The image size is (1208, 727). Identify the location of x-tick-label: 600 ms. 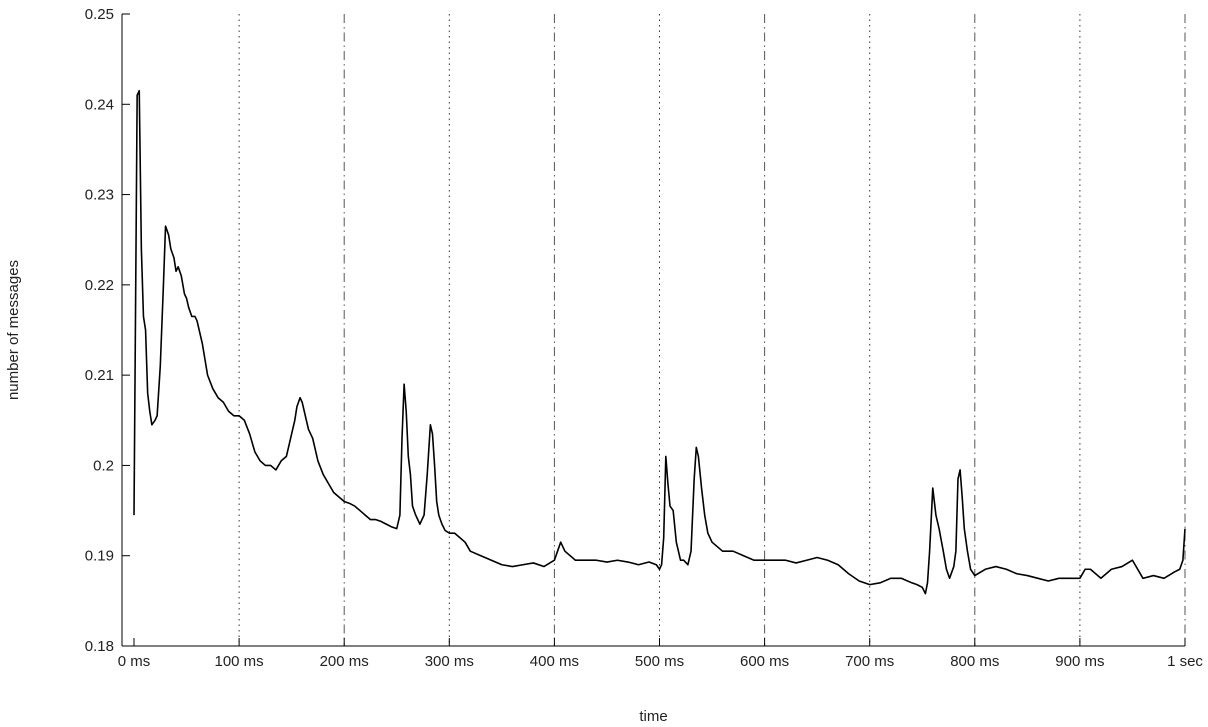
(764, 661).